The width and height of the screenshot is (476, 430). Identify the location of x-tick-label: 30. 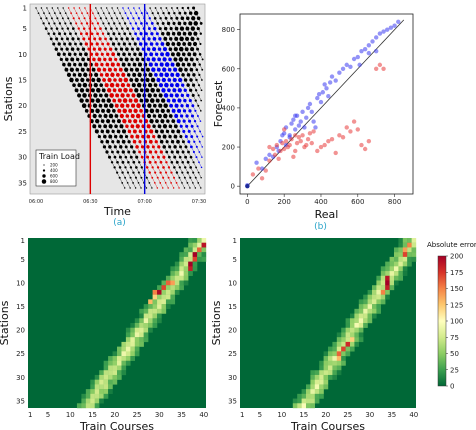
(369, 415).